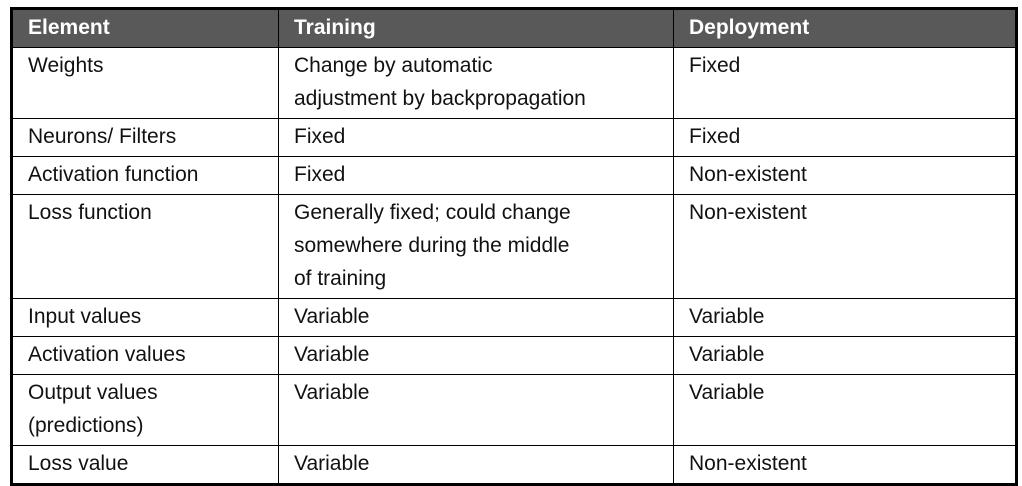 This screenshot has width=1022, height=486. Describe the element at coordinates (145, 137) in the screenshot. I see `cell-element: Neurons/ Filters` at that location.